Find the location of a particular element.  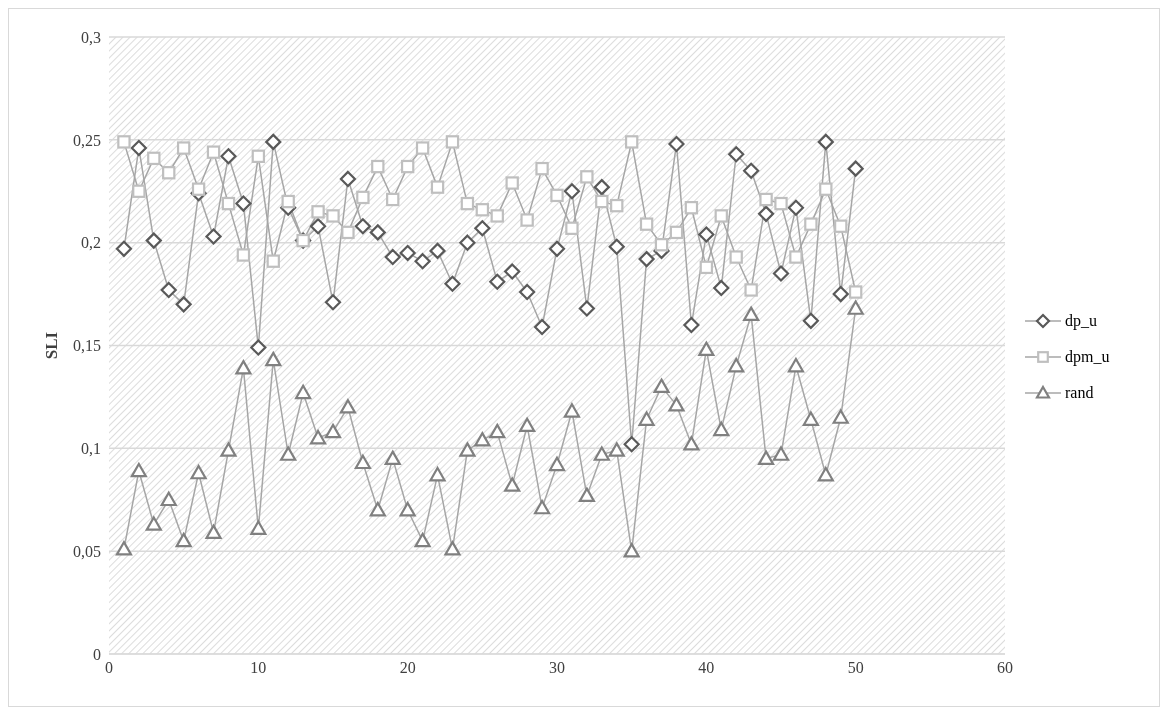

y-tick-label: 0,1 is located at coordinates (91, 449).